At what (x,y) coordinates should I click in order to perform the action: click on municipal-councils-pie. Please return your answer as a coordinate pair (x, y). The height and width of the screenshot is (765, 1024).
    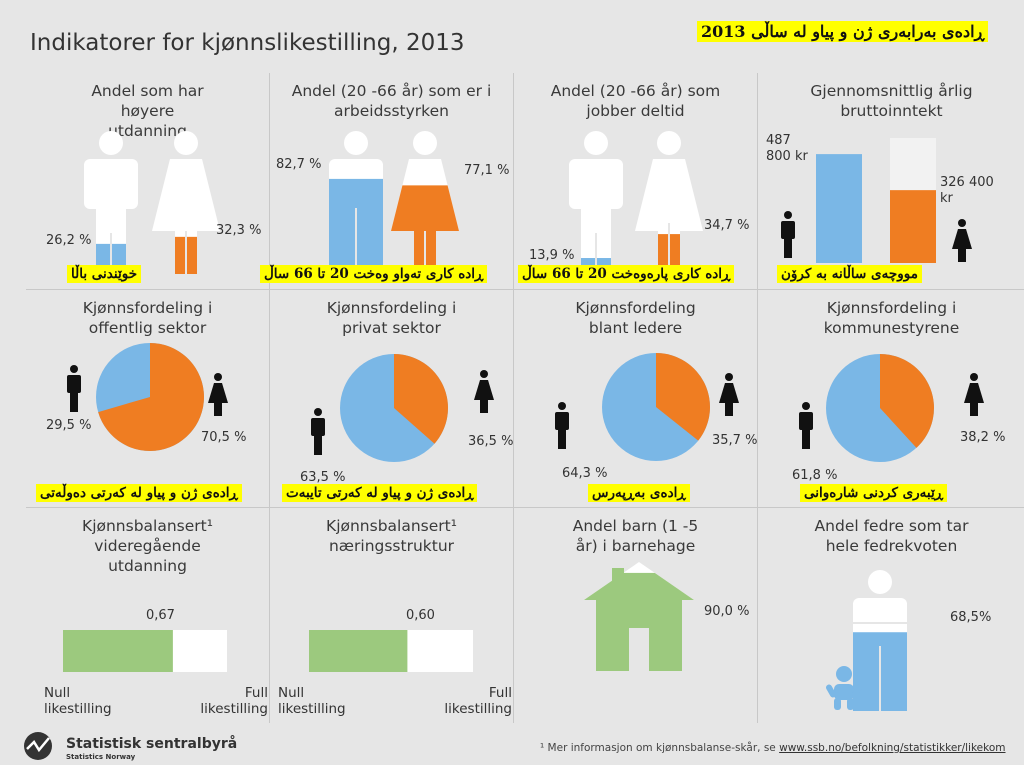
    Looking at the image, I should click on (891, 408).